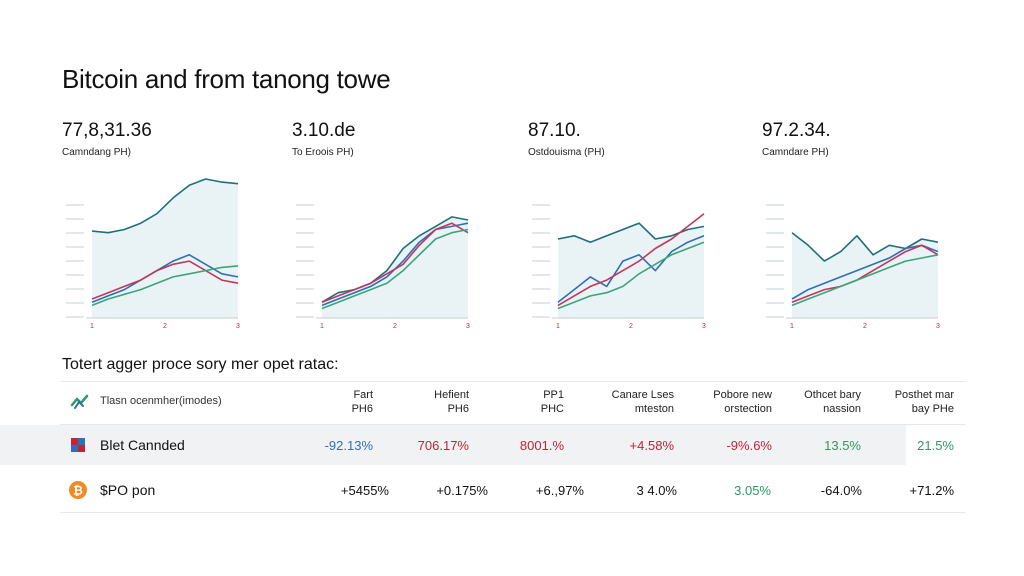 This screenshot has height=576, width=1024. Describe the element at coordinates (226, 79) in the screenshot. I see `page-title: Bitcoin and from tanong towe` at that location.